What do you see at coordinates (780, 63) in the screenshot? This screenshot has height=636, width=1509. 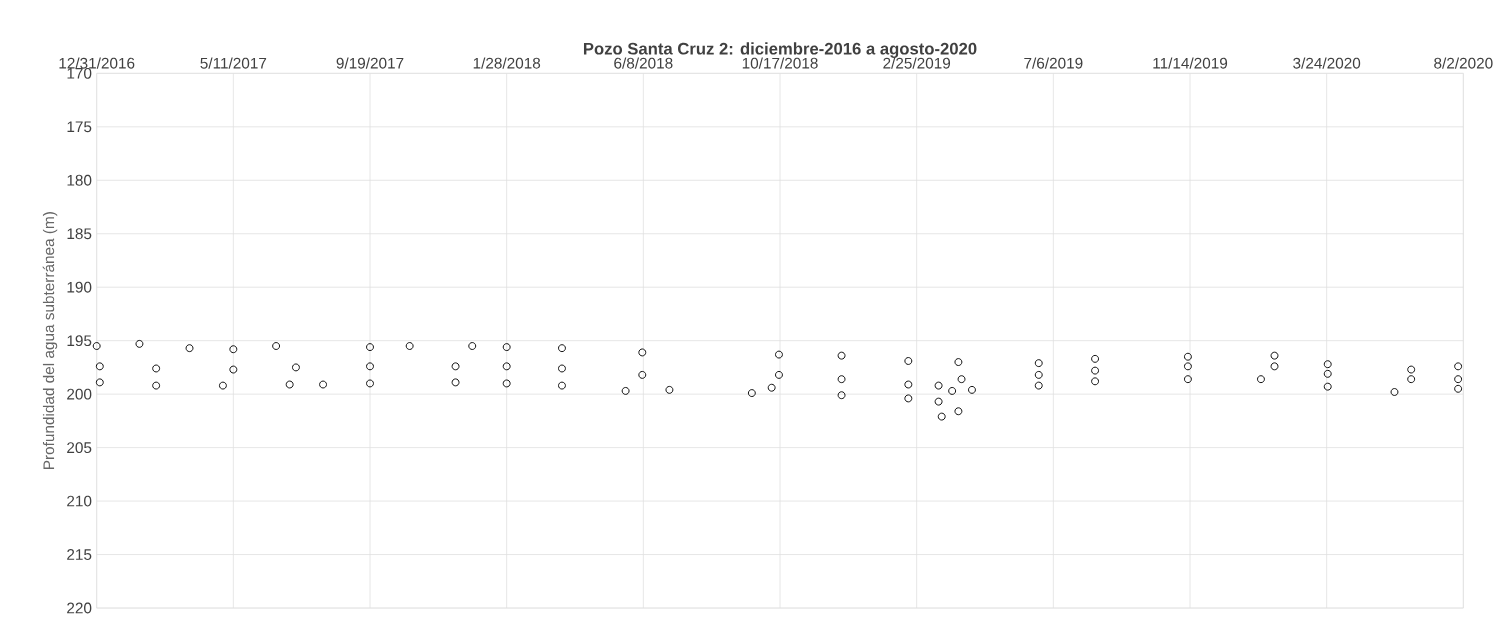 I see `x-tick-label: 10/17/2018` at bounding box center [780, 63].